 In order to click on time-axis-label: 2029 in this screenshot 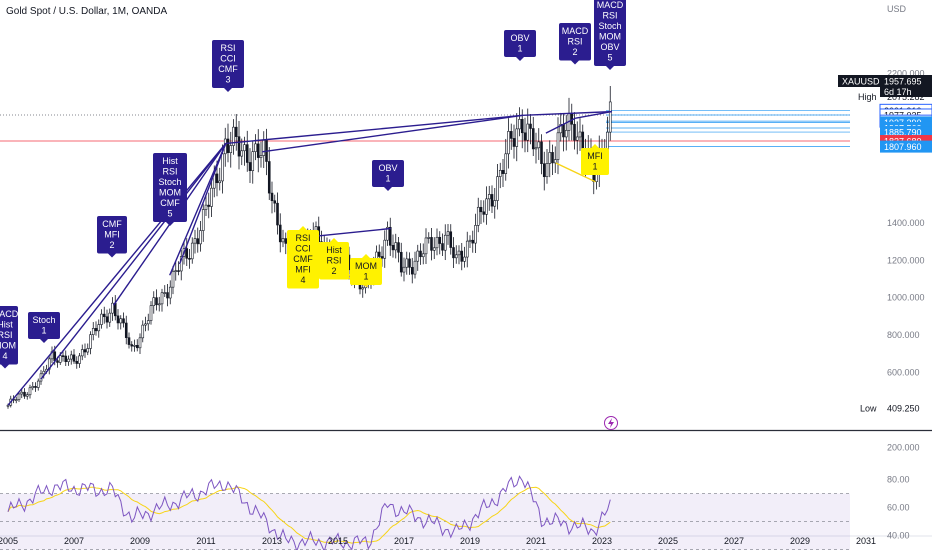, I will do `click(800, 541)`.